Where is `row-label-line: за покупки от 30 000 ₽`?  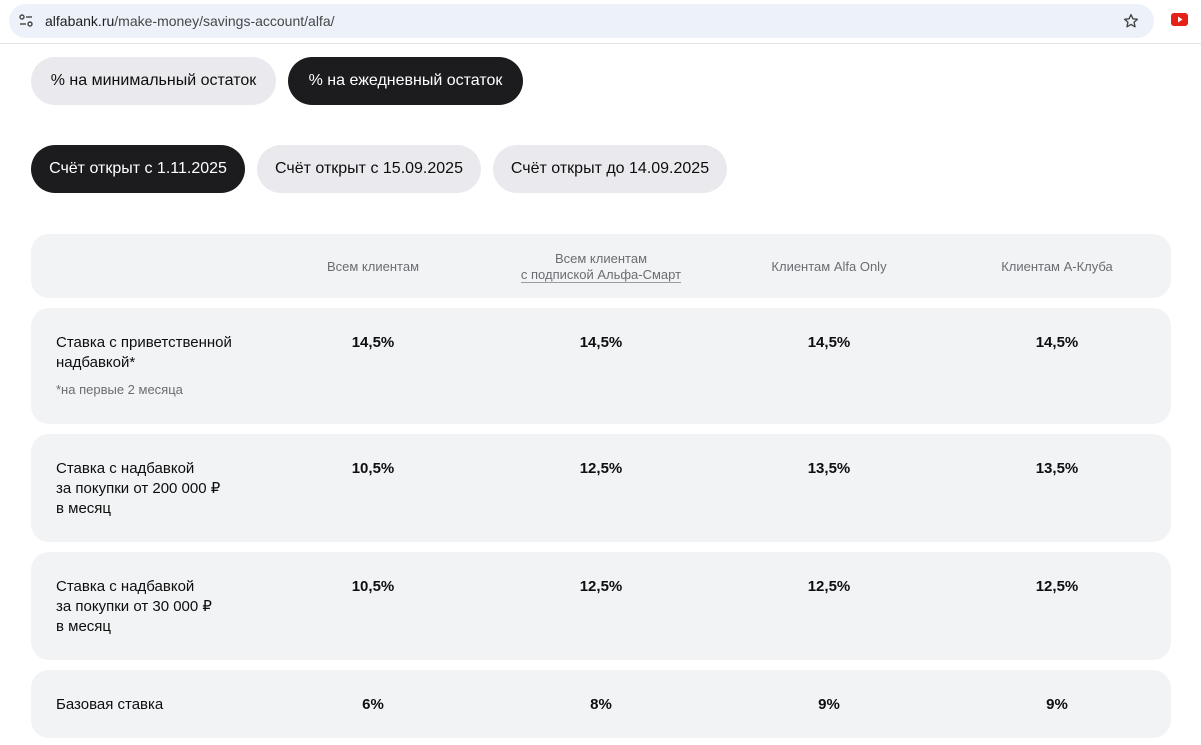
row-label-line: за покупки от 30 000 ₽ is located at coordinates (134, 606).